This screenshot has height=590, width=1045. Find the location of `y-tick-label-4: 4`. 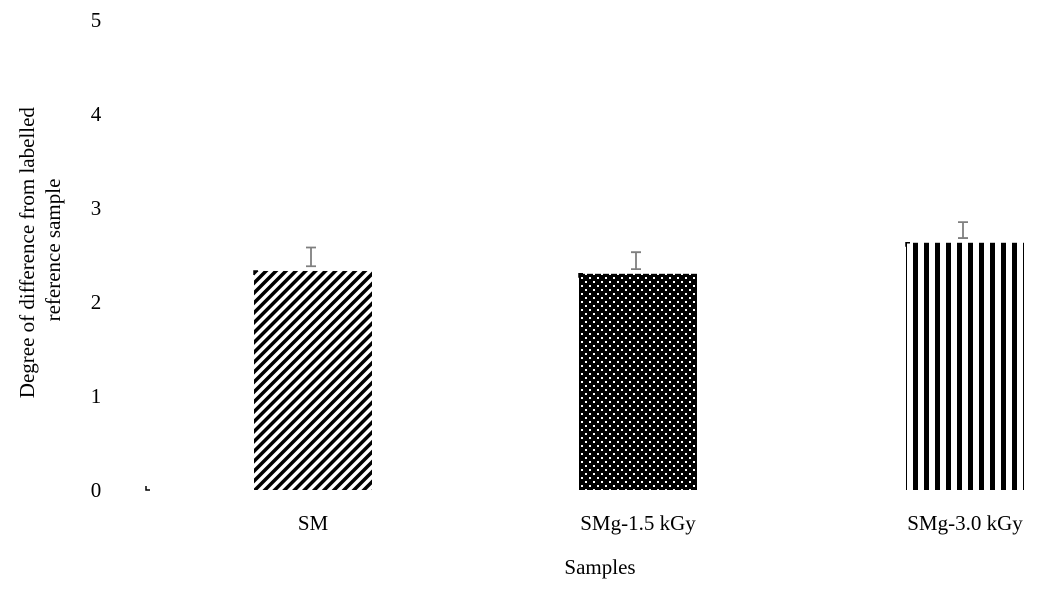

y-tick-label-4: 4 is located at coordinates (96, 114).